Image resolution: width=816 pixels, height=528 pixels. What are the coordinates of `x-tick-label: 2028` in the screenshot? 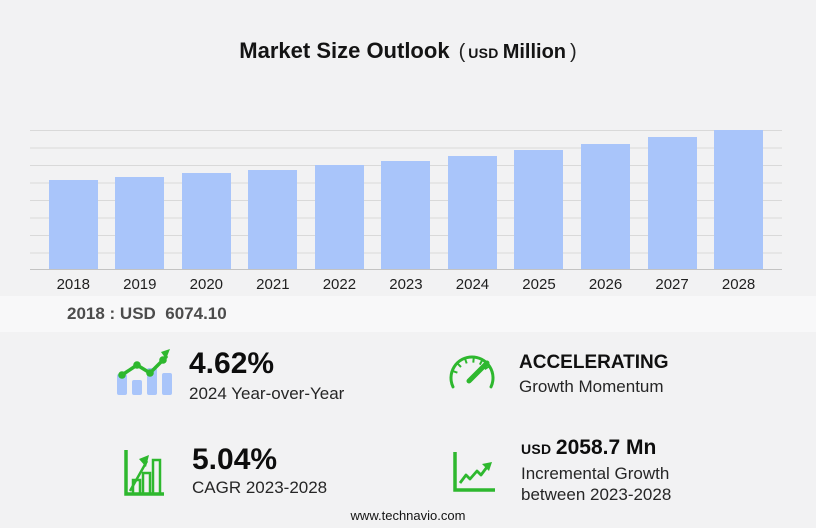 It's located at (738, 284).